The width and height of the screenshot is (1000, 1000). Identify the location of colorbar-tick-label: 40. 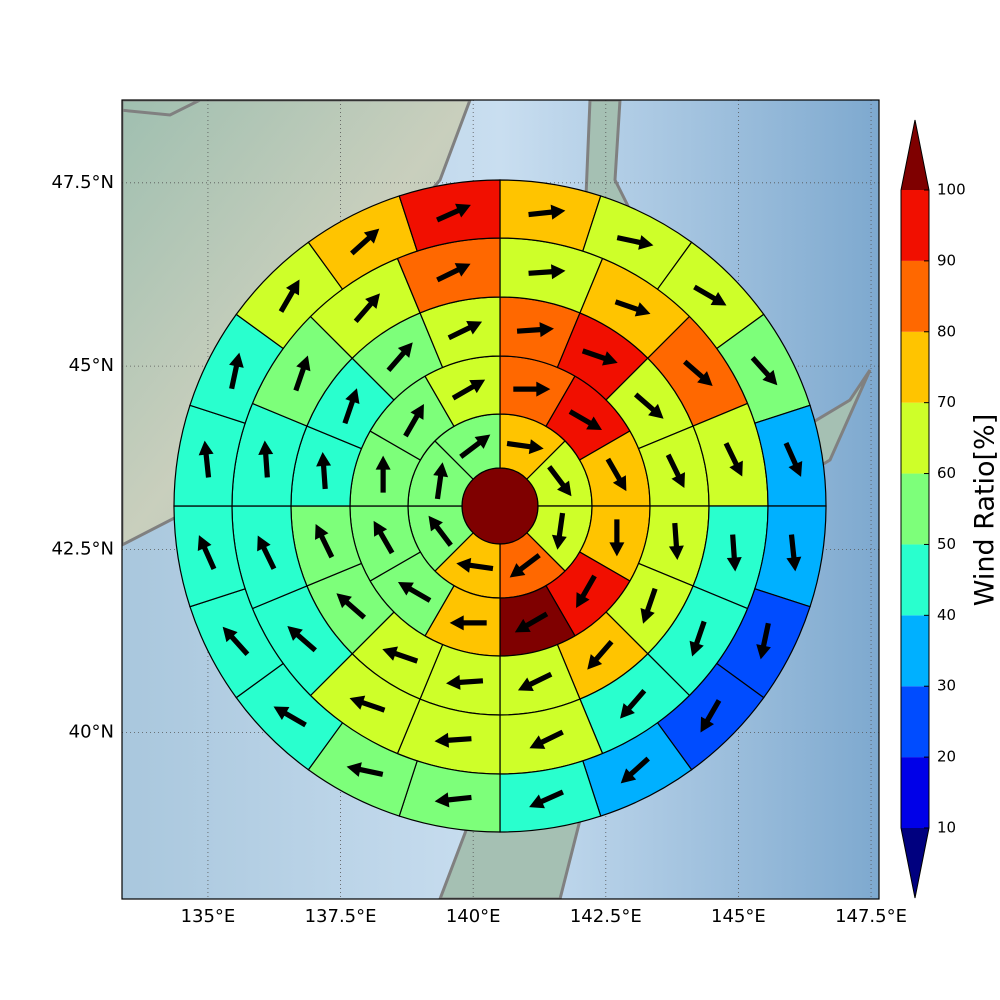
(946, 615).